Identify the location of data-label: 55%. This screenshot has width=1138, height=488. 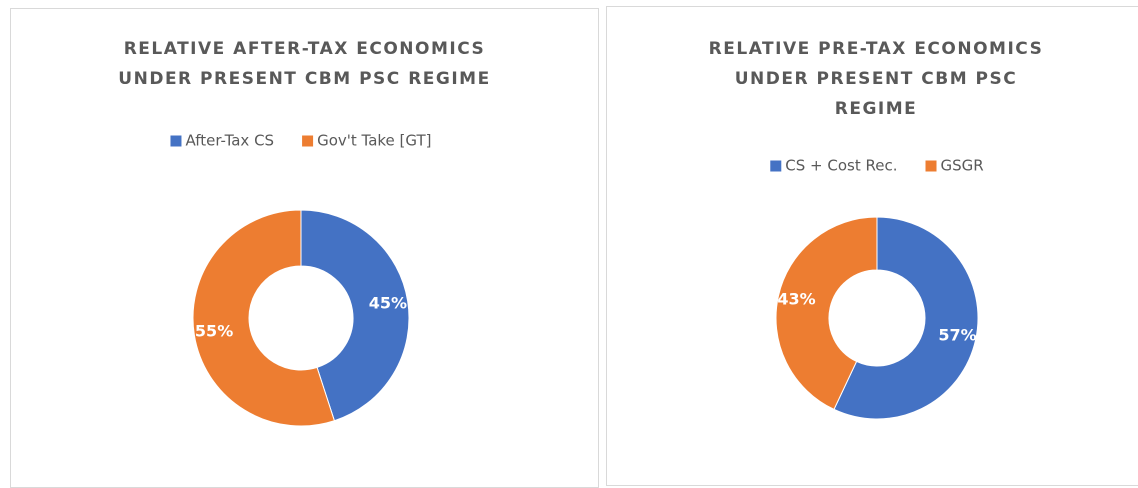
(214, 330).